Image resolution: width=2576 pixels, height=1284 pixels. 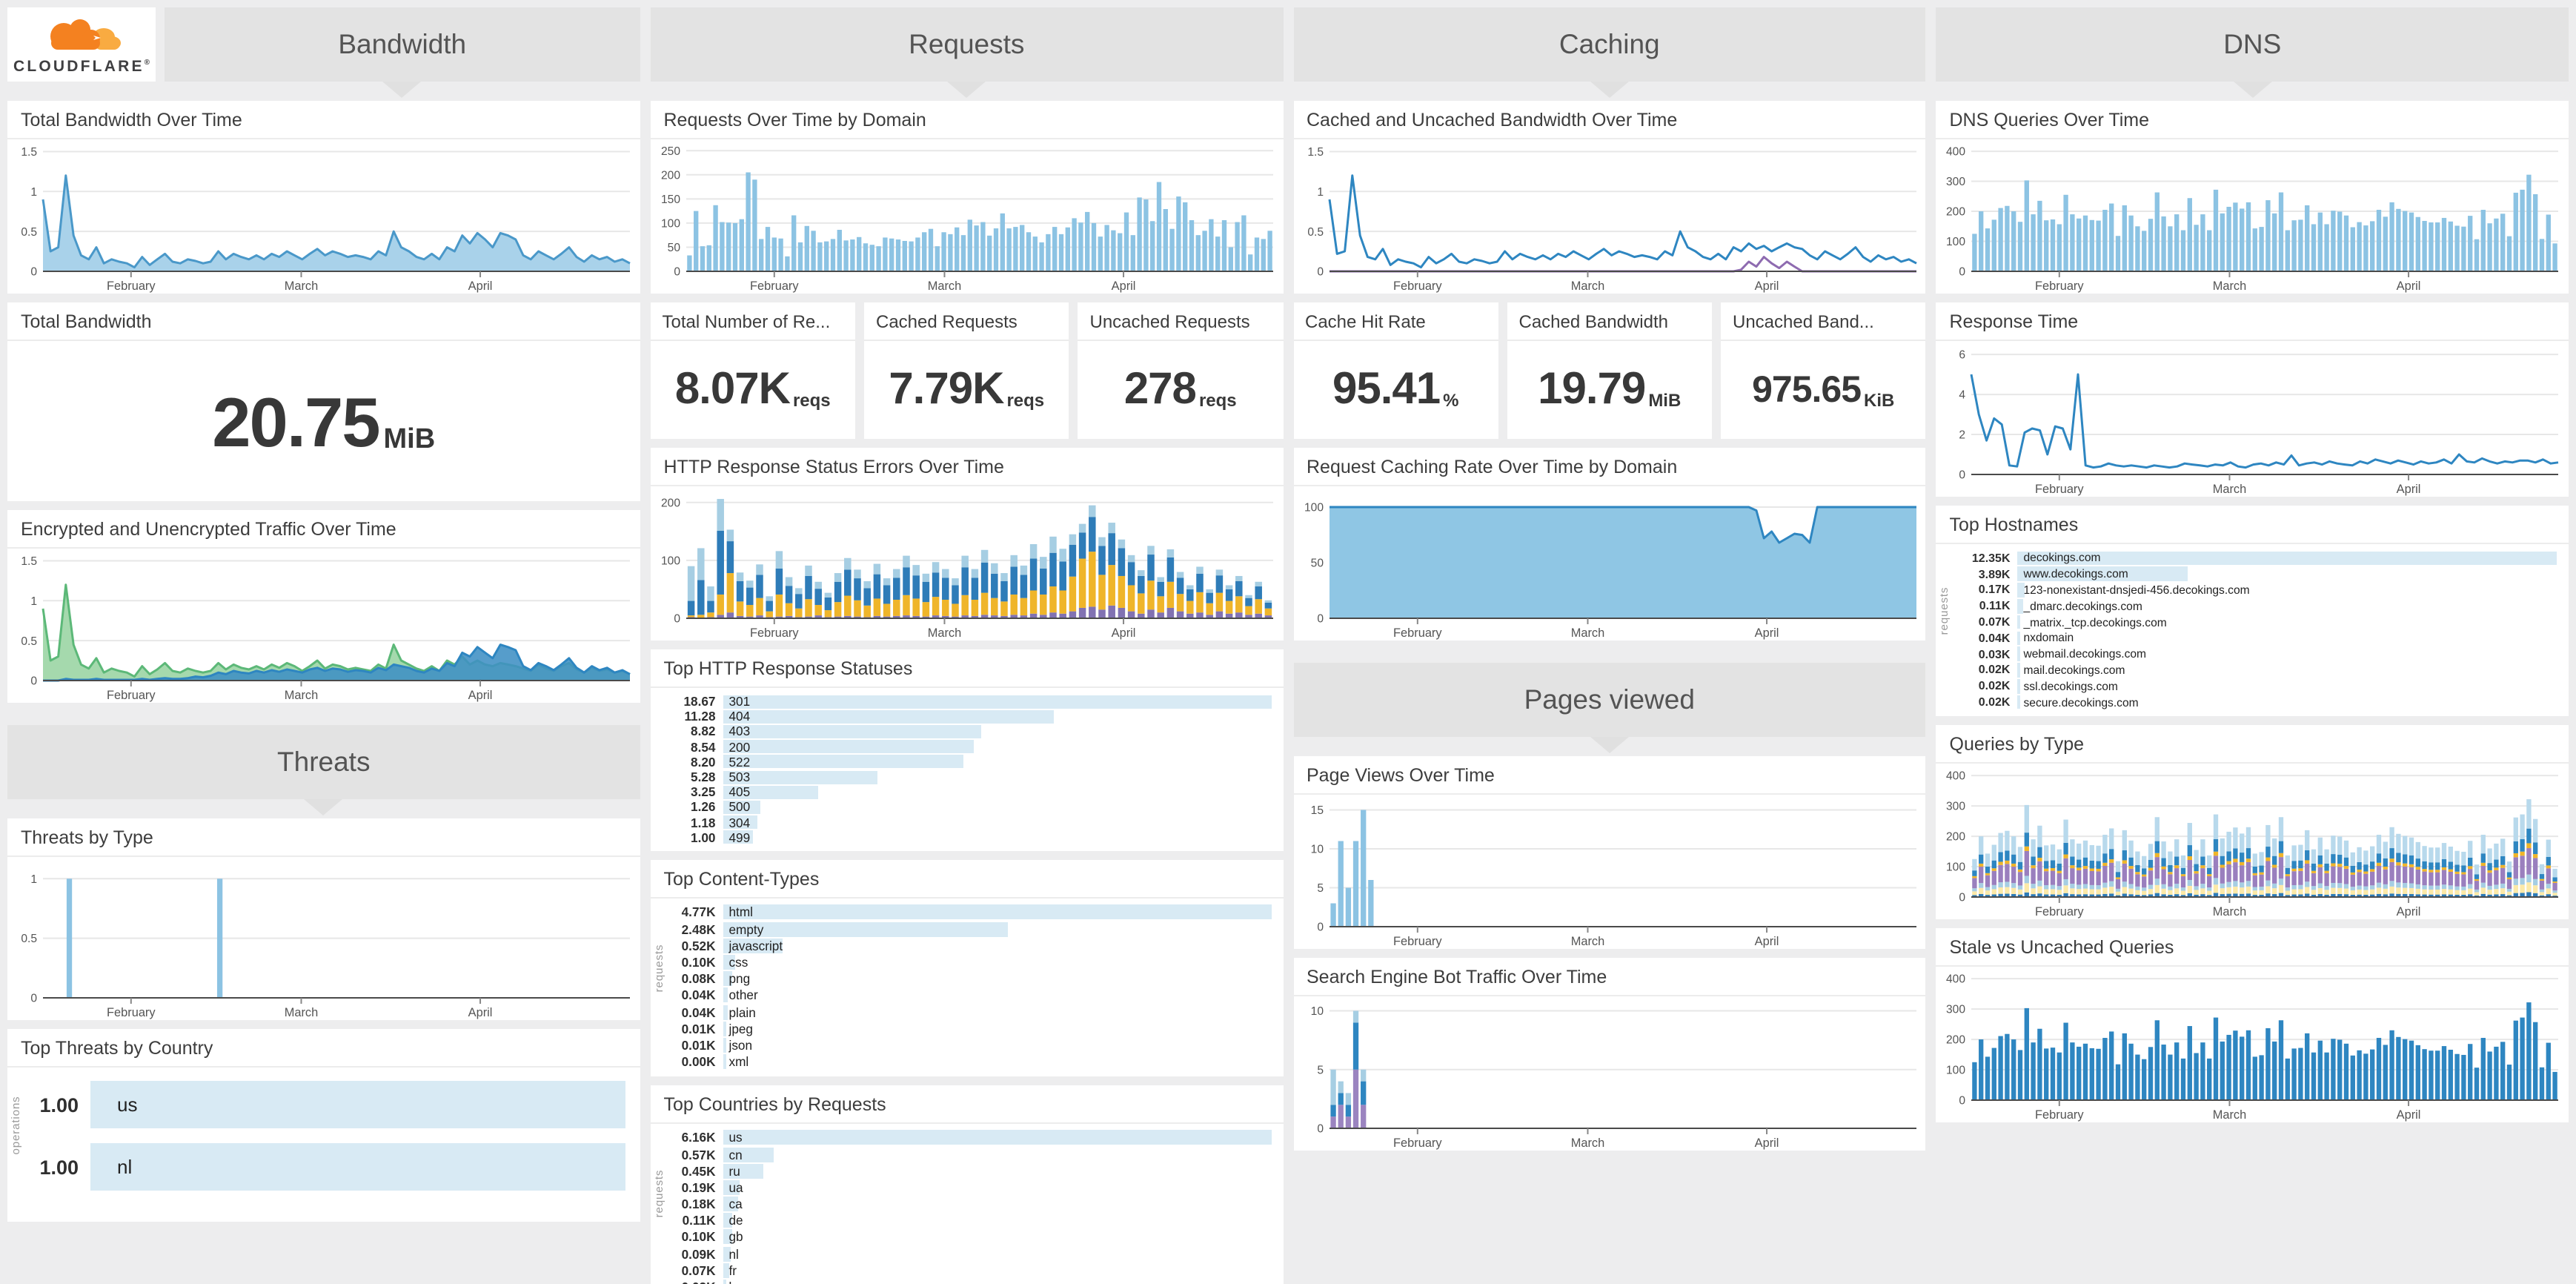 What do you see at coordinates (698, 945) in the screenshot?
I see `row-value: 0.52K` at bounding box center [698, 945].